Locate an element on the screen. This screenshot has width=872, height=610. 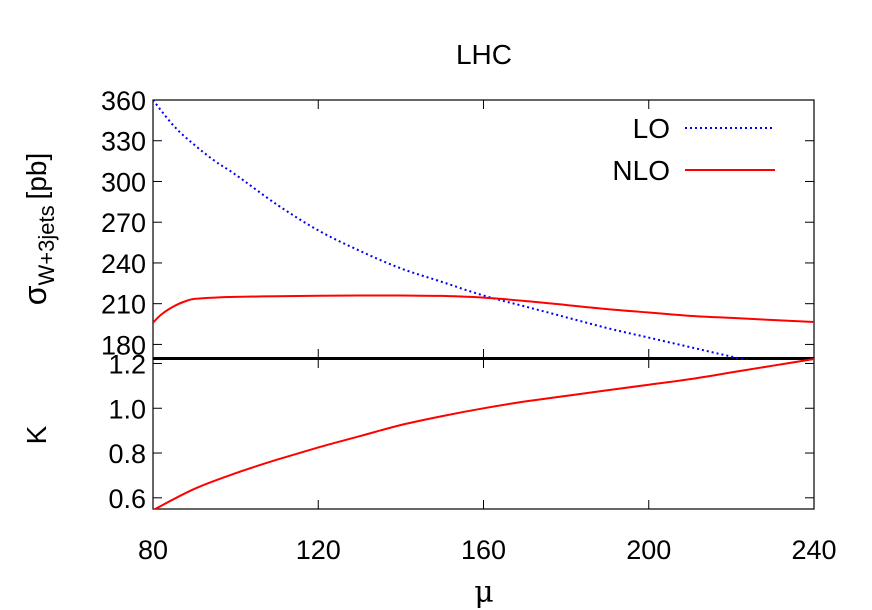
lower-ylabel: K is located at coordinates (36, 434).